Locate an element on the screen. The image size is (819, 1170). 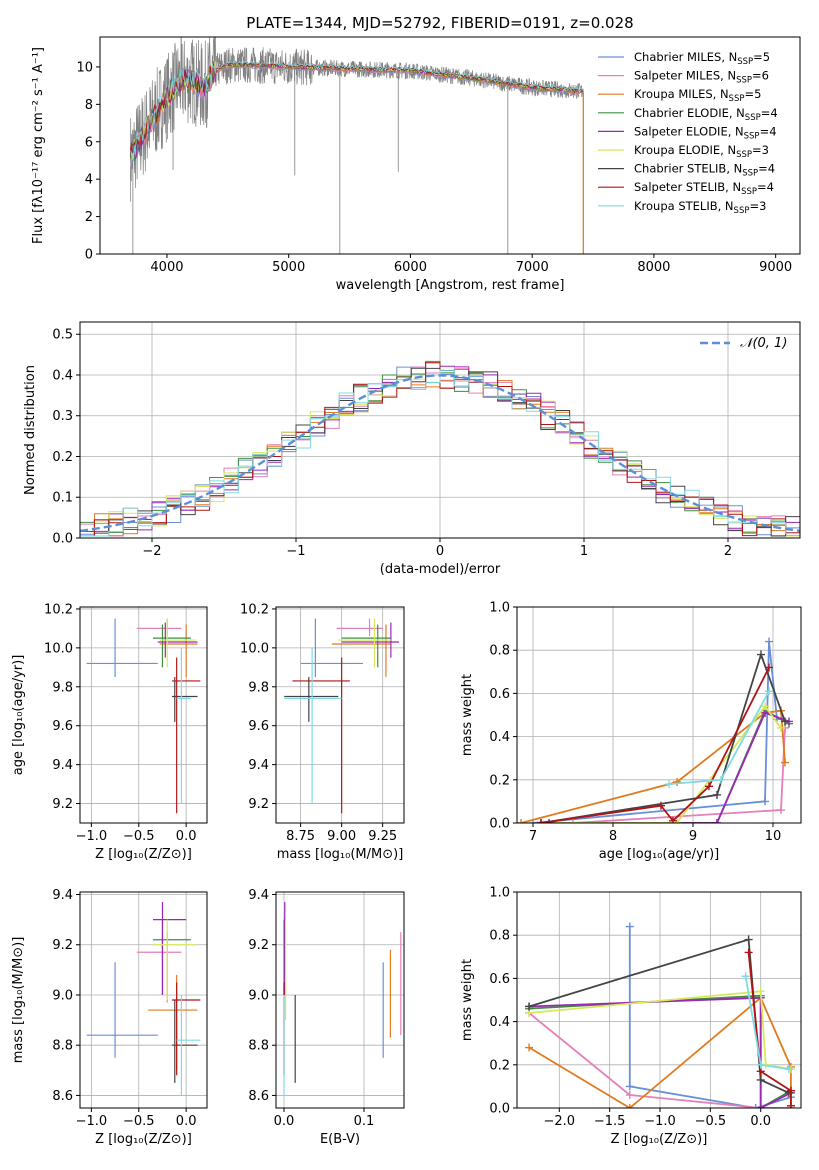
legend-label-tail: =3 is located at coordinates (760, 150).